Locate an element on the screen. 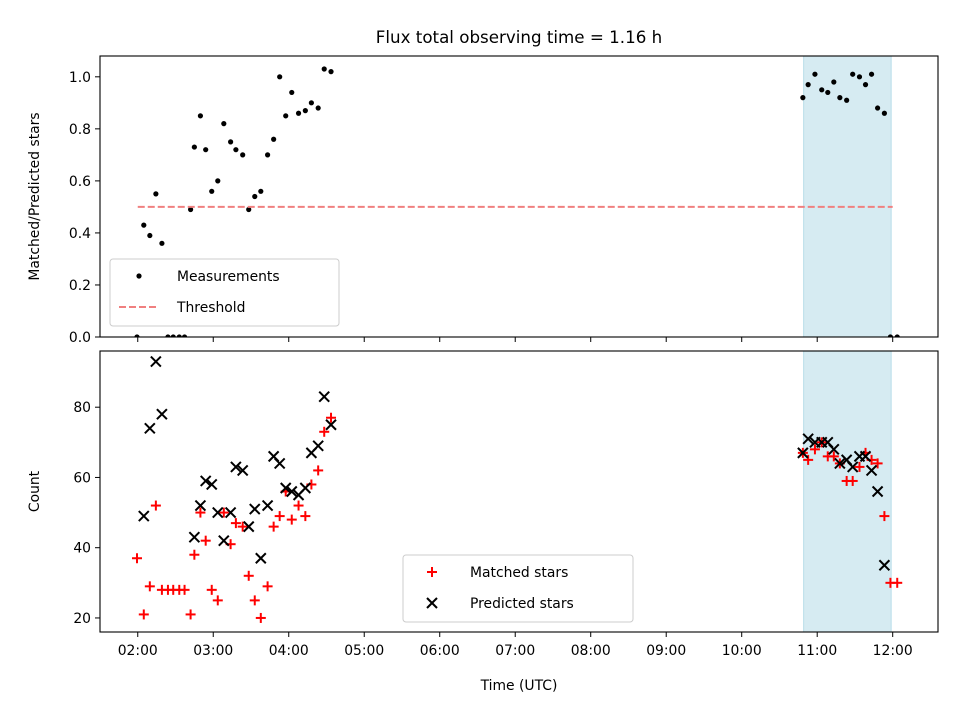 The image size is (960, 720). y-tick-label: 0.2 is located at coordinates (80, 286).